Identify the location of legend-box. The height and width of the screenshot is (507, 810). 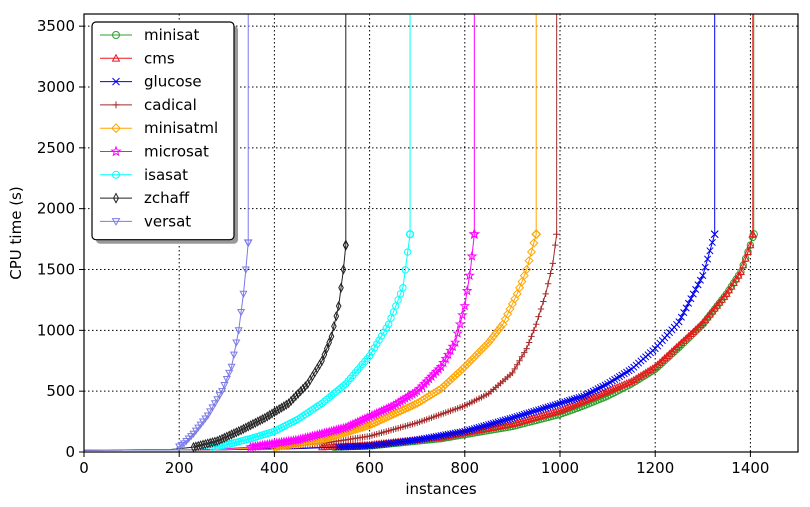
(163, 131).